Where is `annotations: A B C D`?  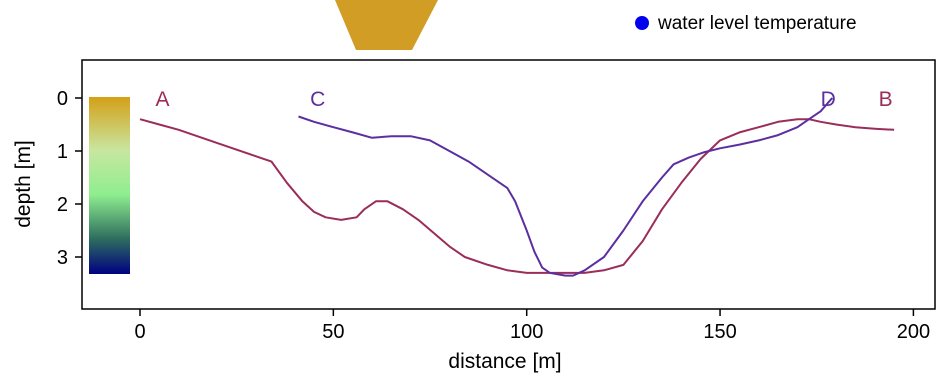 annotations: A B C D is located at coordinates (523, 99).